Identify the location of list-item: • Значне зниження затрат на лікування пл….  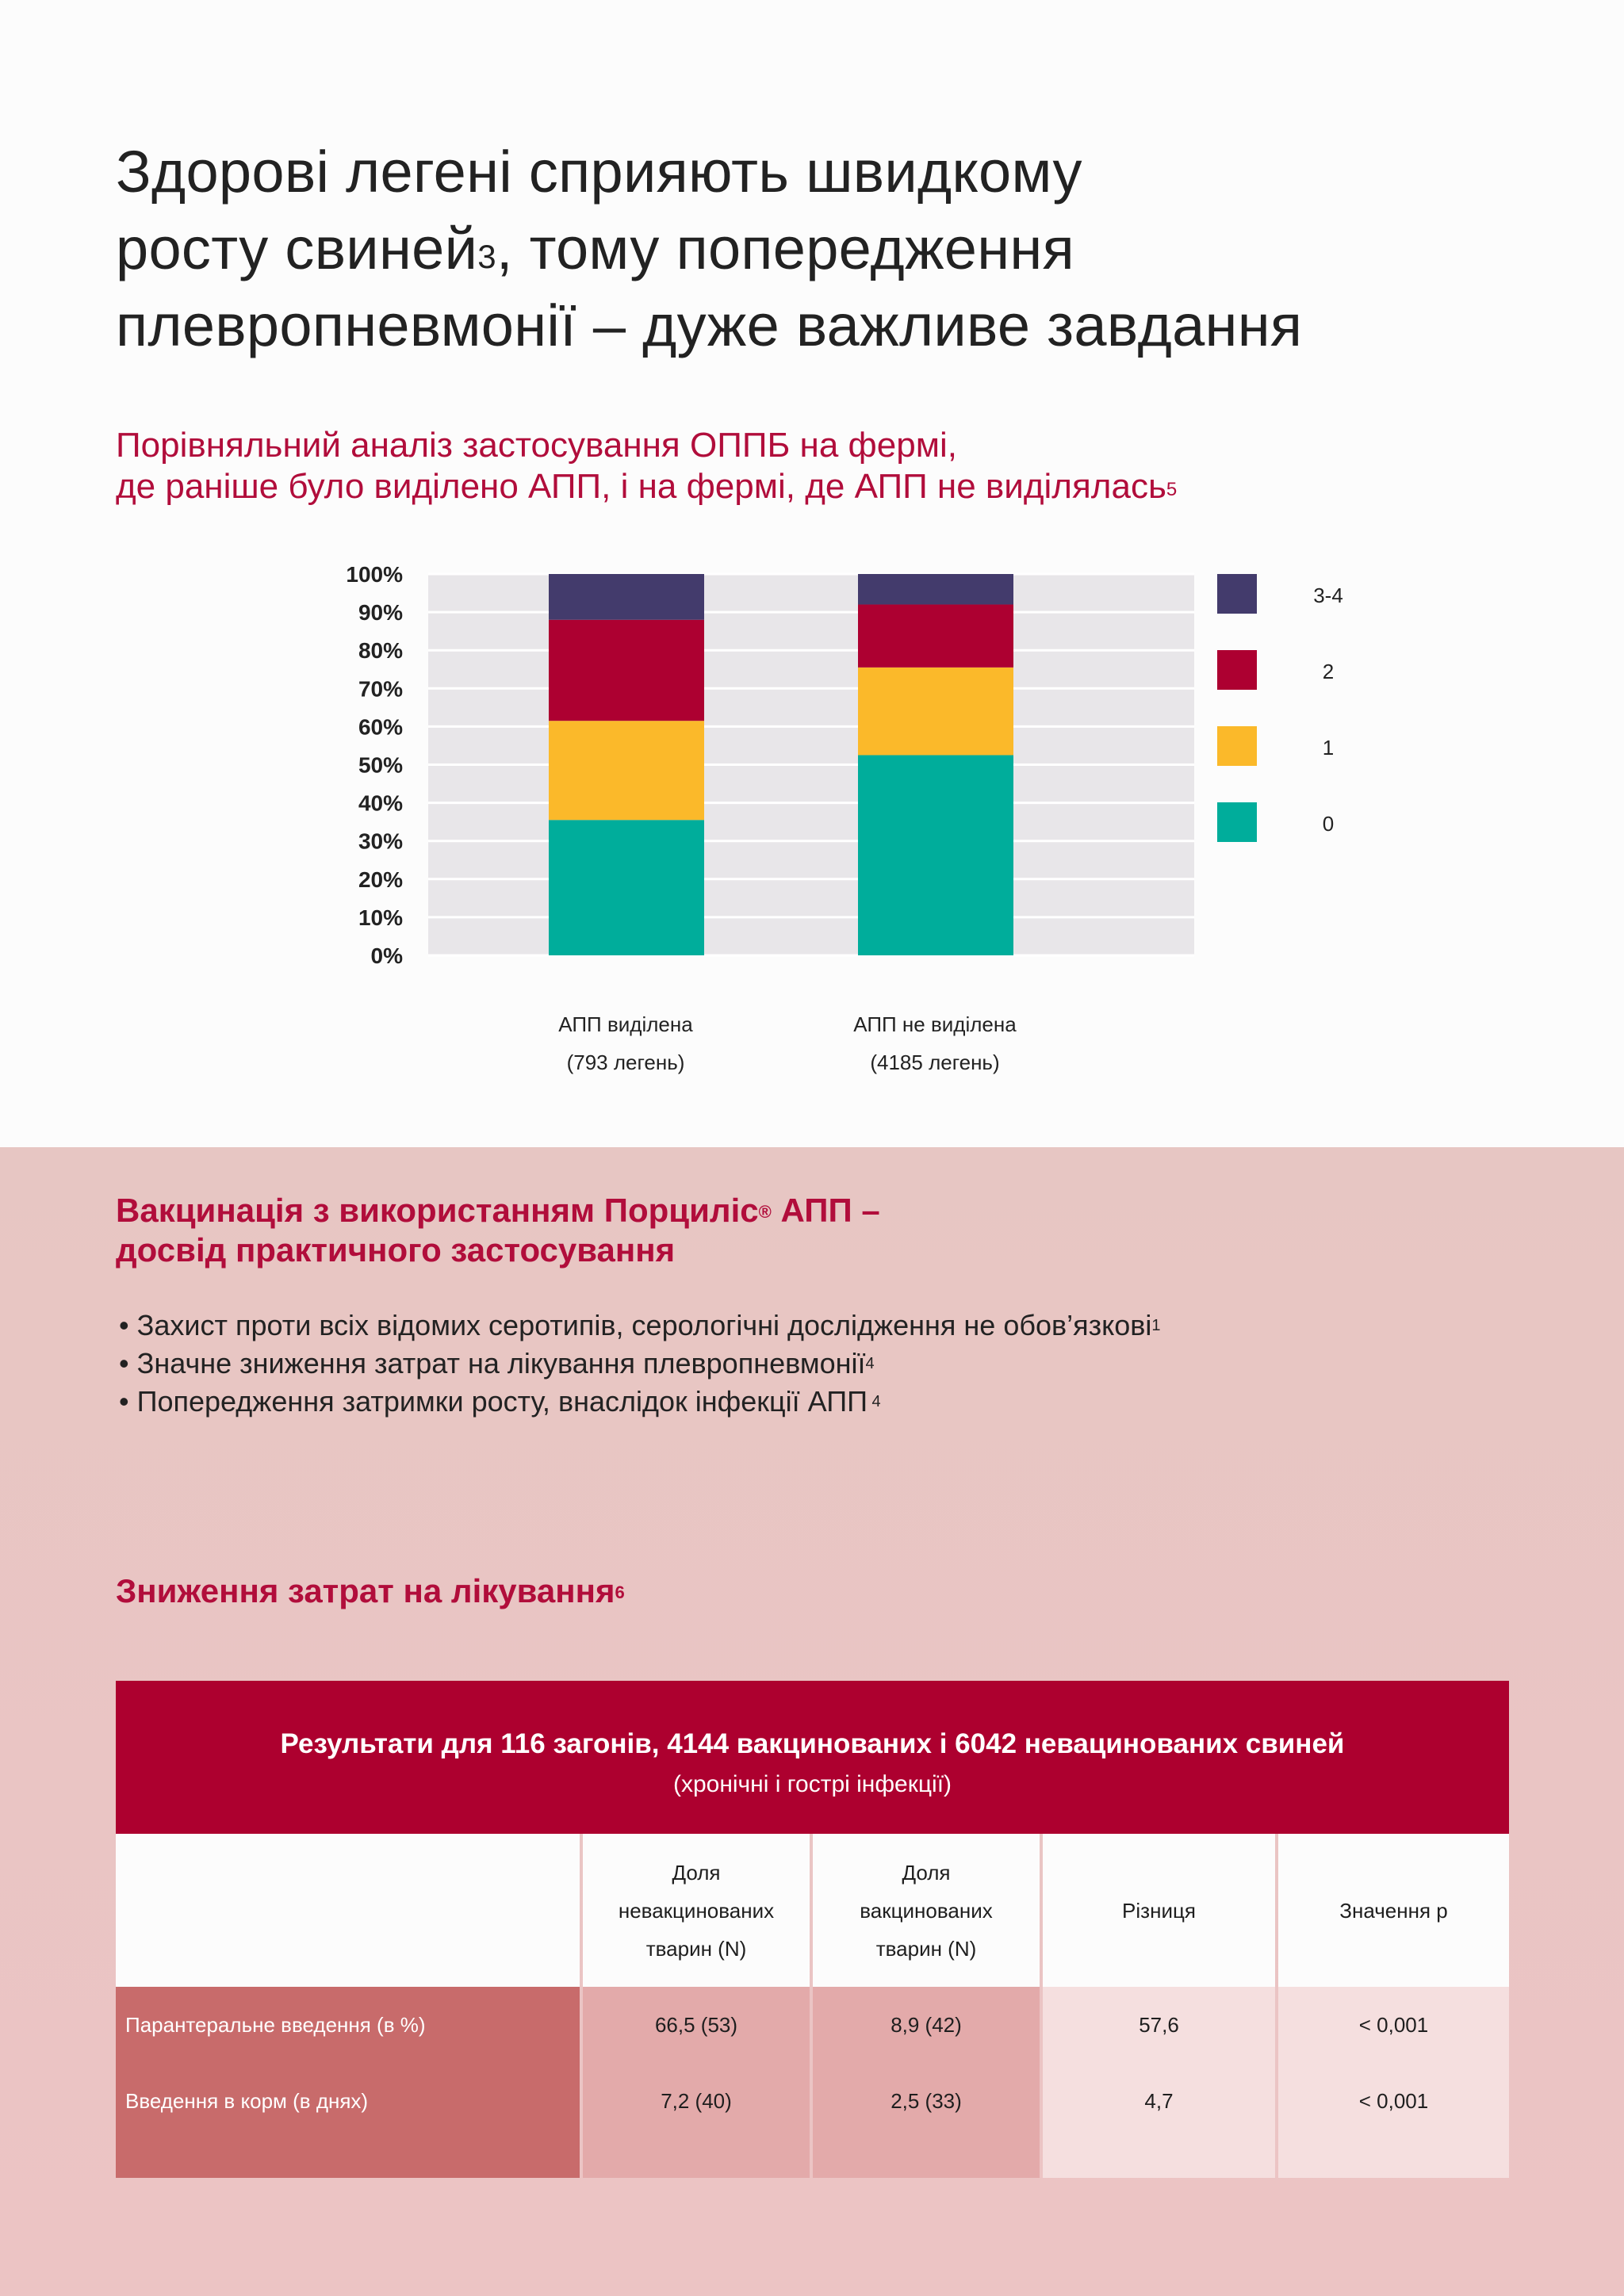
(640, 1364).